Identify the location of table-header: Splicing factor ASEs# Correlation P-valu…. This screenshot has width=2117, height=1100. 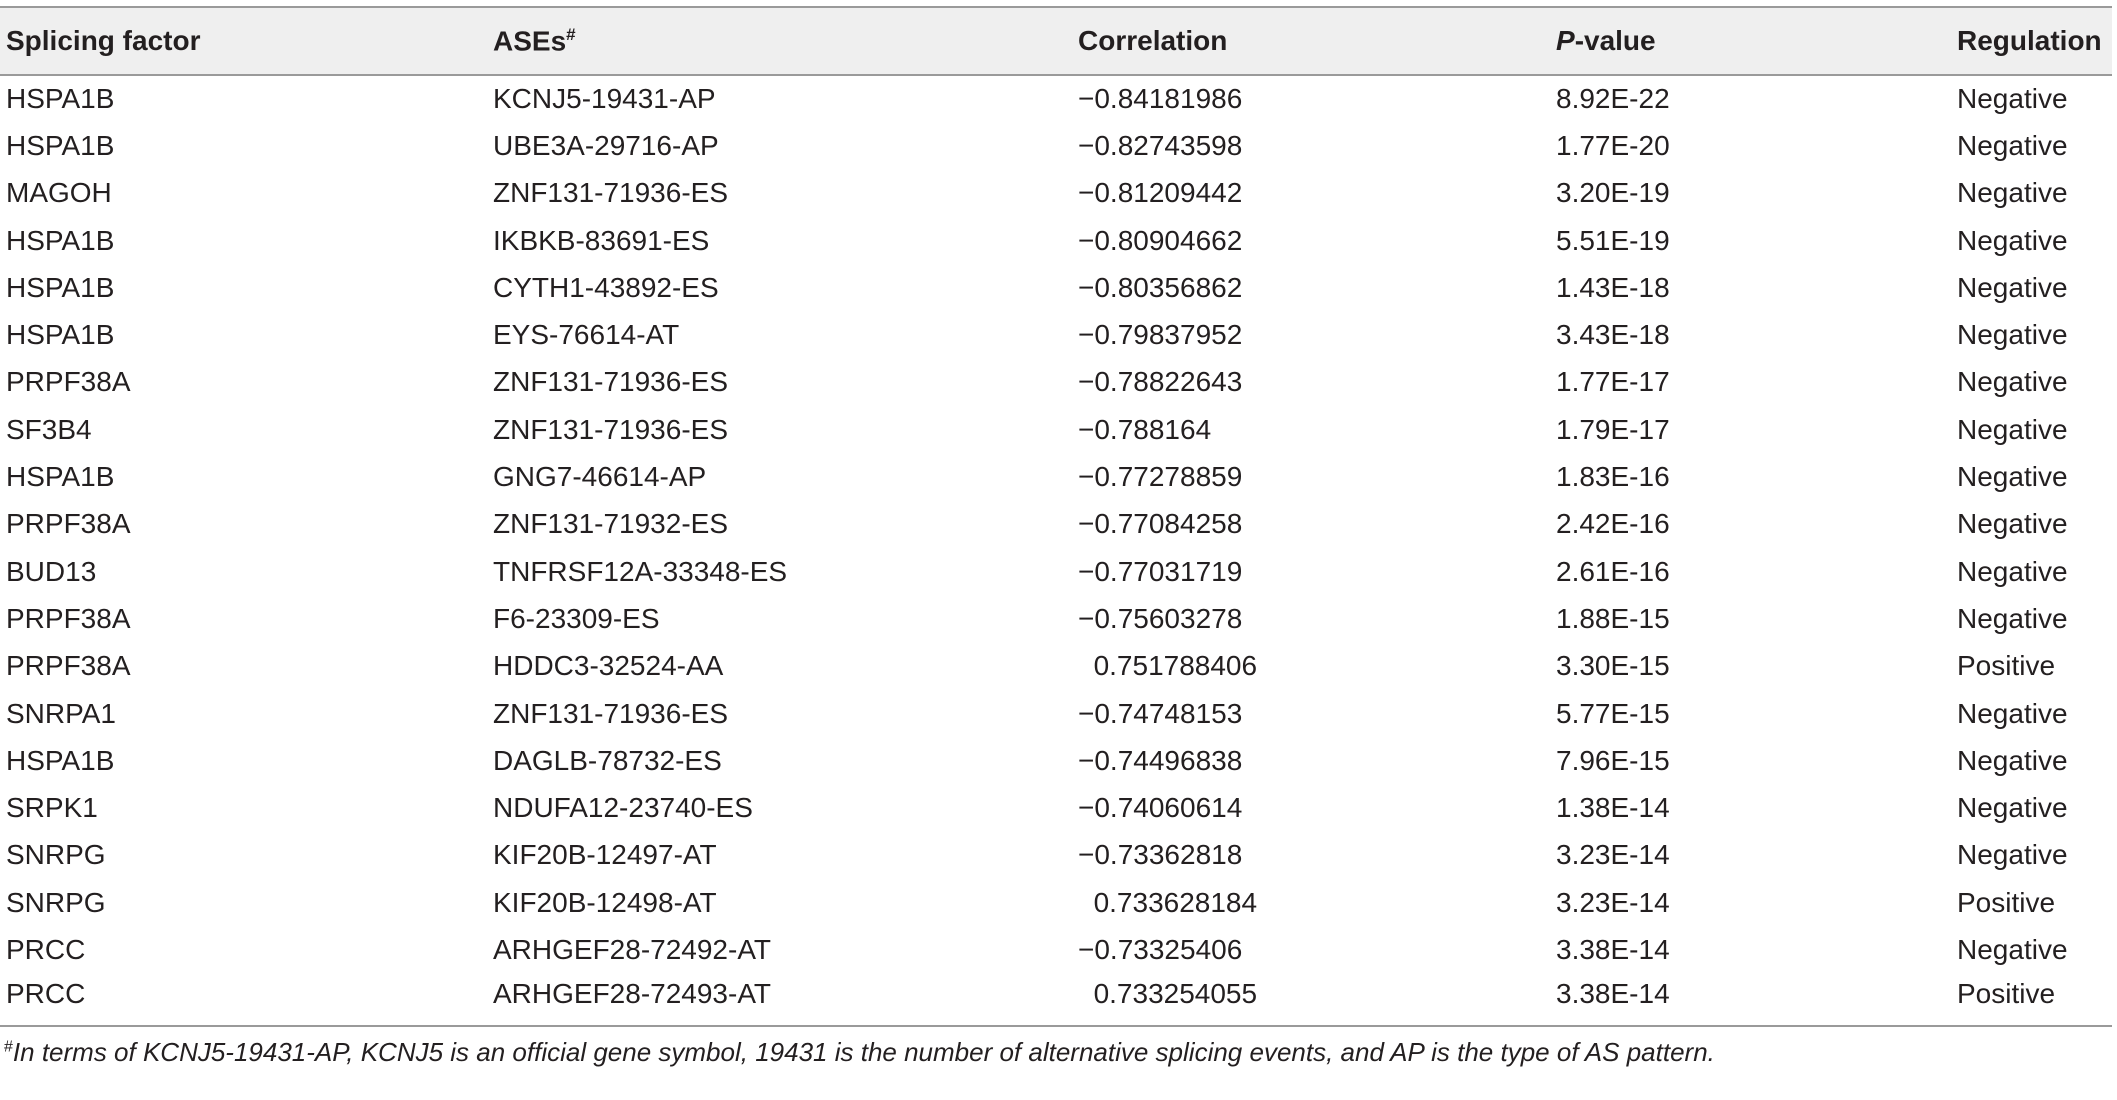
(1056, 41).